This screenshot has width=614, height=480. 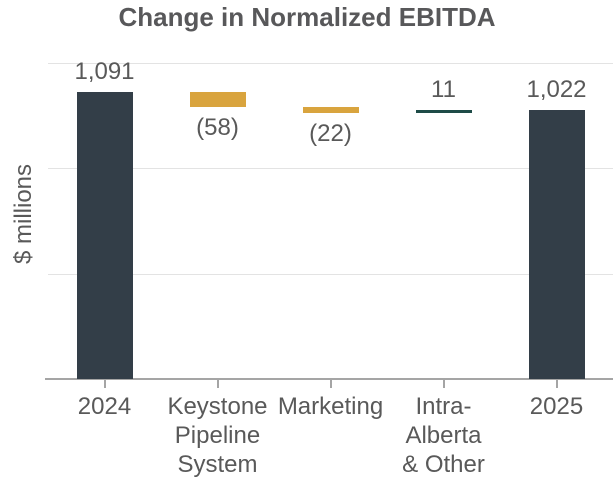 I want to click on bar-value-label-2024: 1,091, so click(x=104, y=71).